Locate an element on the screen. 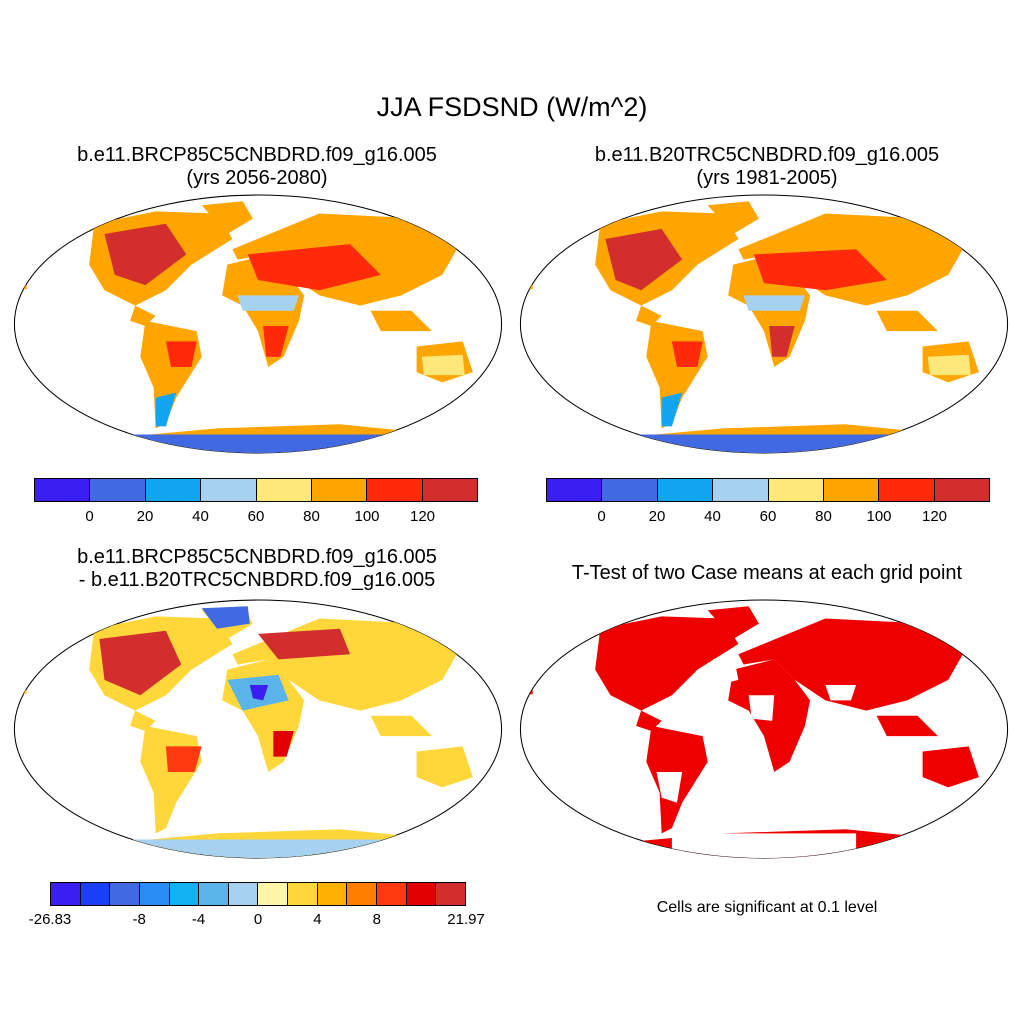 The image size is (1024, 1024). colorbar-tick-label: 4 is located at coordinates (317, 919).